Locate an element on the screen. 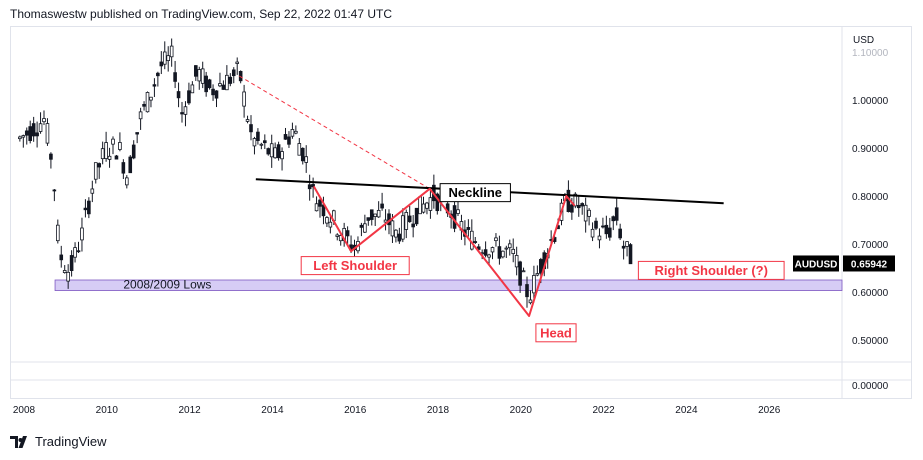 This screenshot has height=460, width=923. x-tick-label: 2024 is located at coordinates (686, 410).